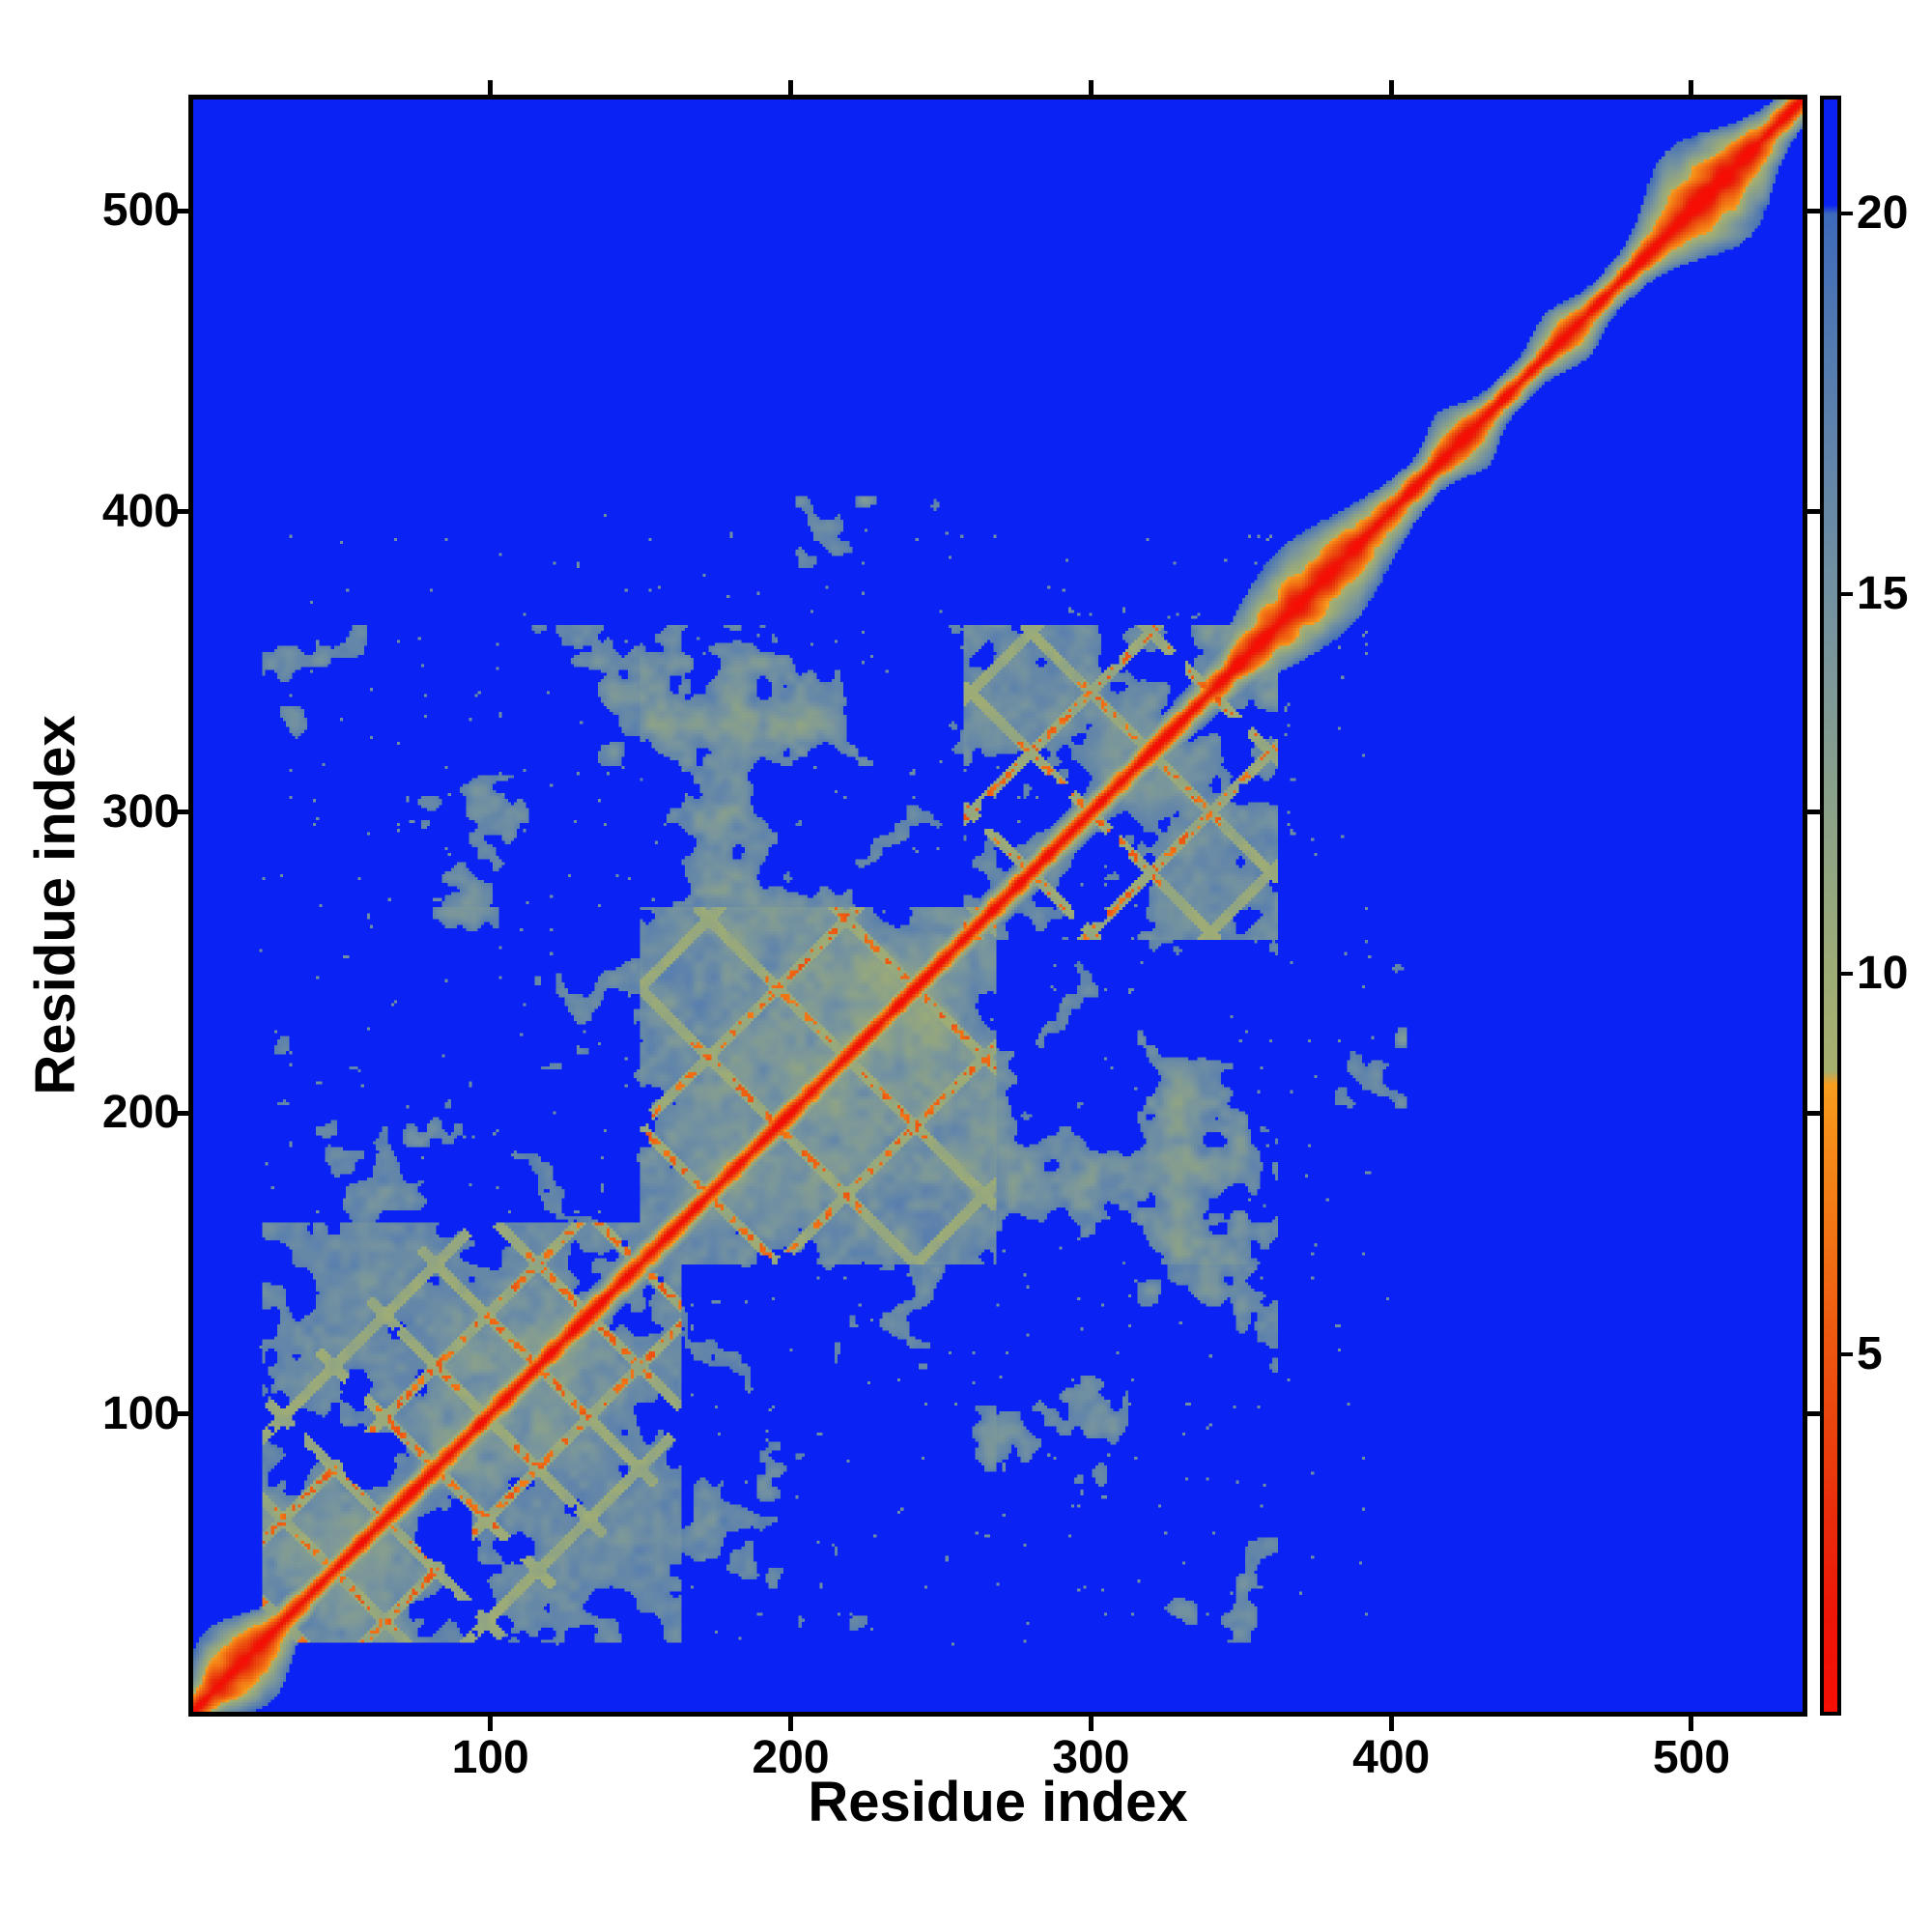  What do you see at coordinates (1870, 1353) in the screenshot?
I see `colorbar-tick-label-5: 5` at bounding box center [1870, 1353].